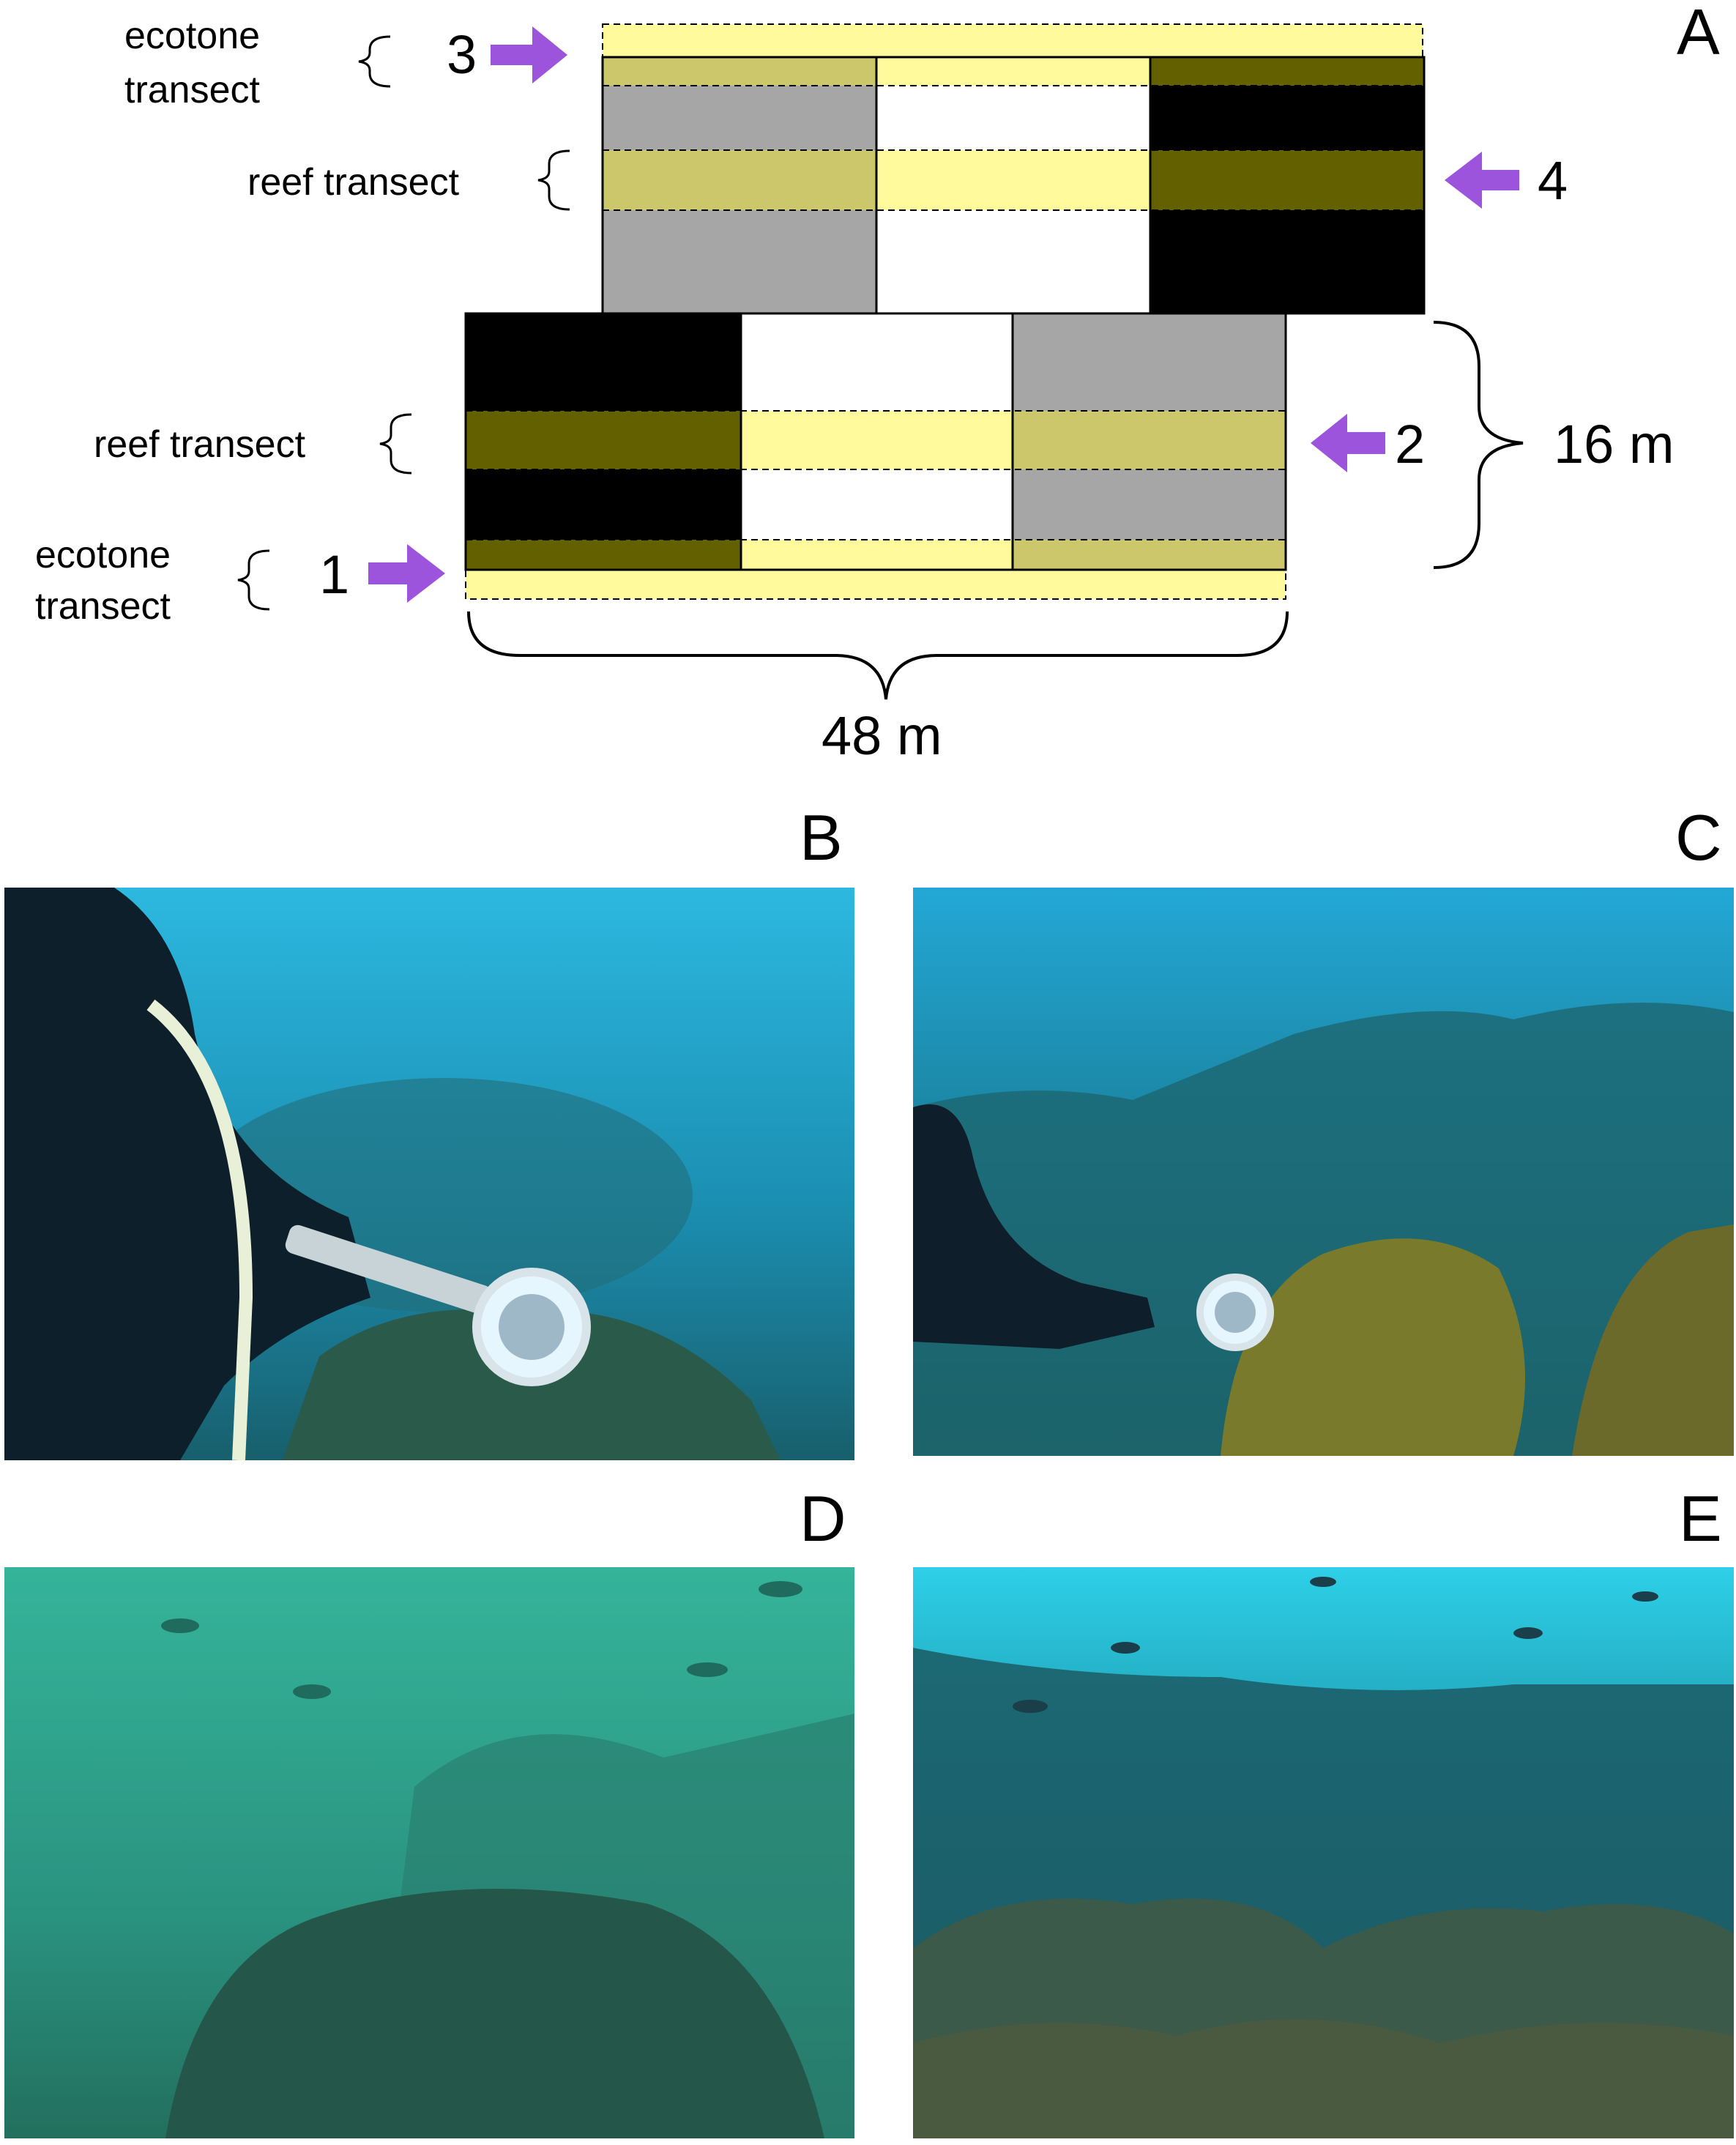 The width and height of the screenshot is (1736, 2145). What do you see at coordinates (395, 444) in the screenshot?
I see `brace-reef-bottom` at bounding box center [395, 444].